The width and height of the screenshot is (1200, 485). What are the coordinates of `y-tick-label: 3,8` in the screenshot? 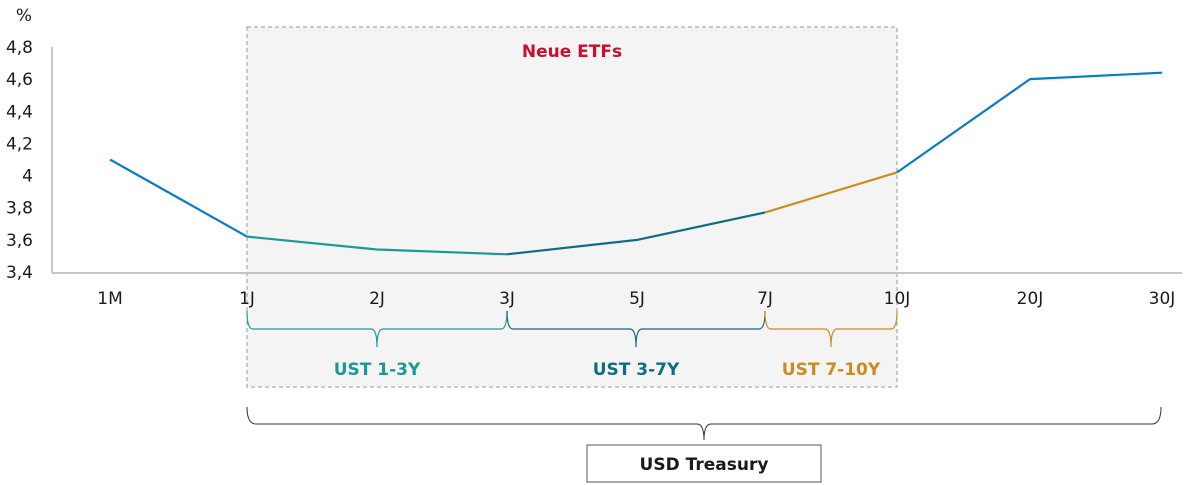 It's located at (19, 209).